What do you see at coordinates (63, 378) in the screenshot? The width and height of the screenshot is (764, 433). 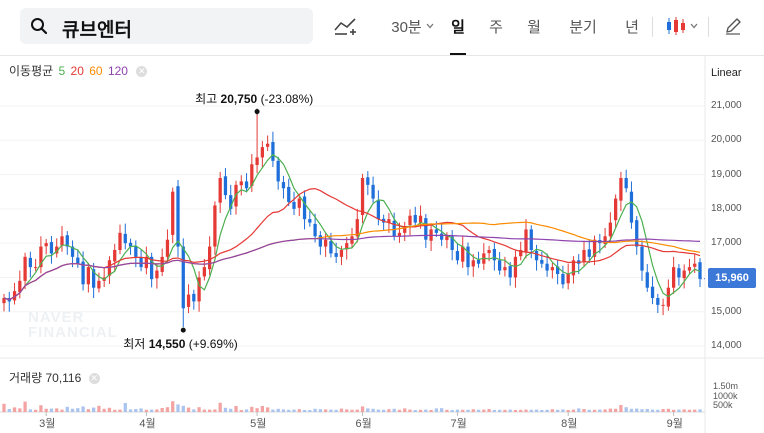 I see `volume-value: 70,116` at bounding box center [63, 378].